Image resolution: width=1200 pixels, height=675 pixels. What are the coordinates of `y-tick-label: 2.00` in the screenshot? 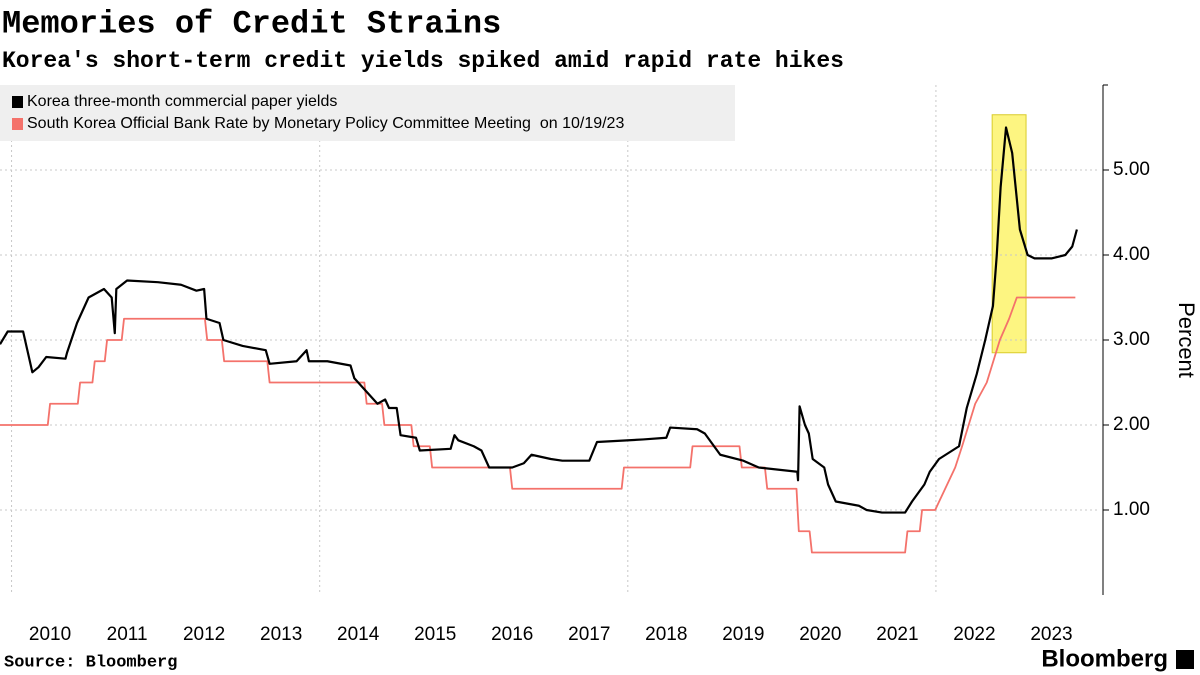 It's located at (1131, 424).